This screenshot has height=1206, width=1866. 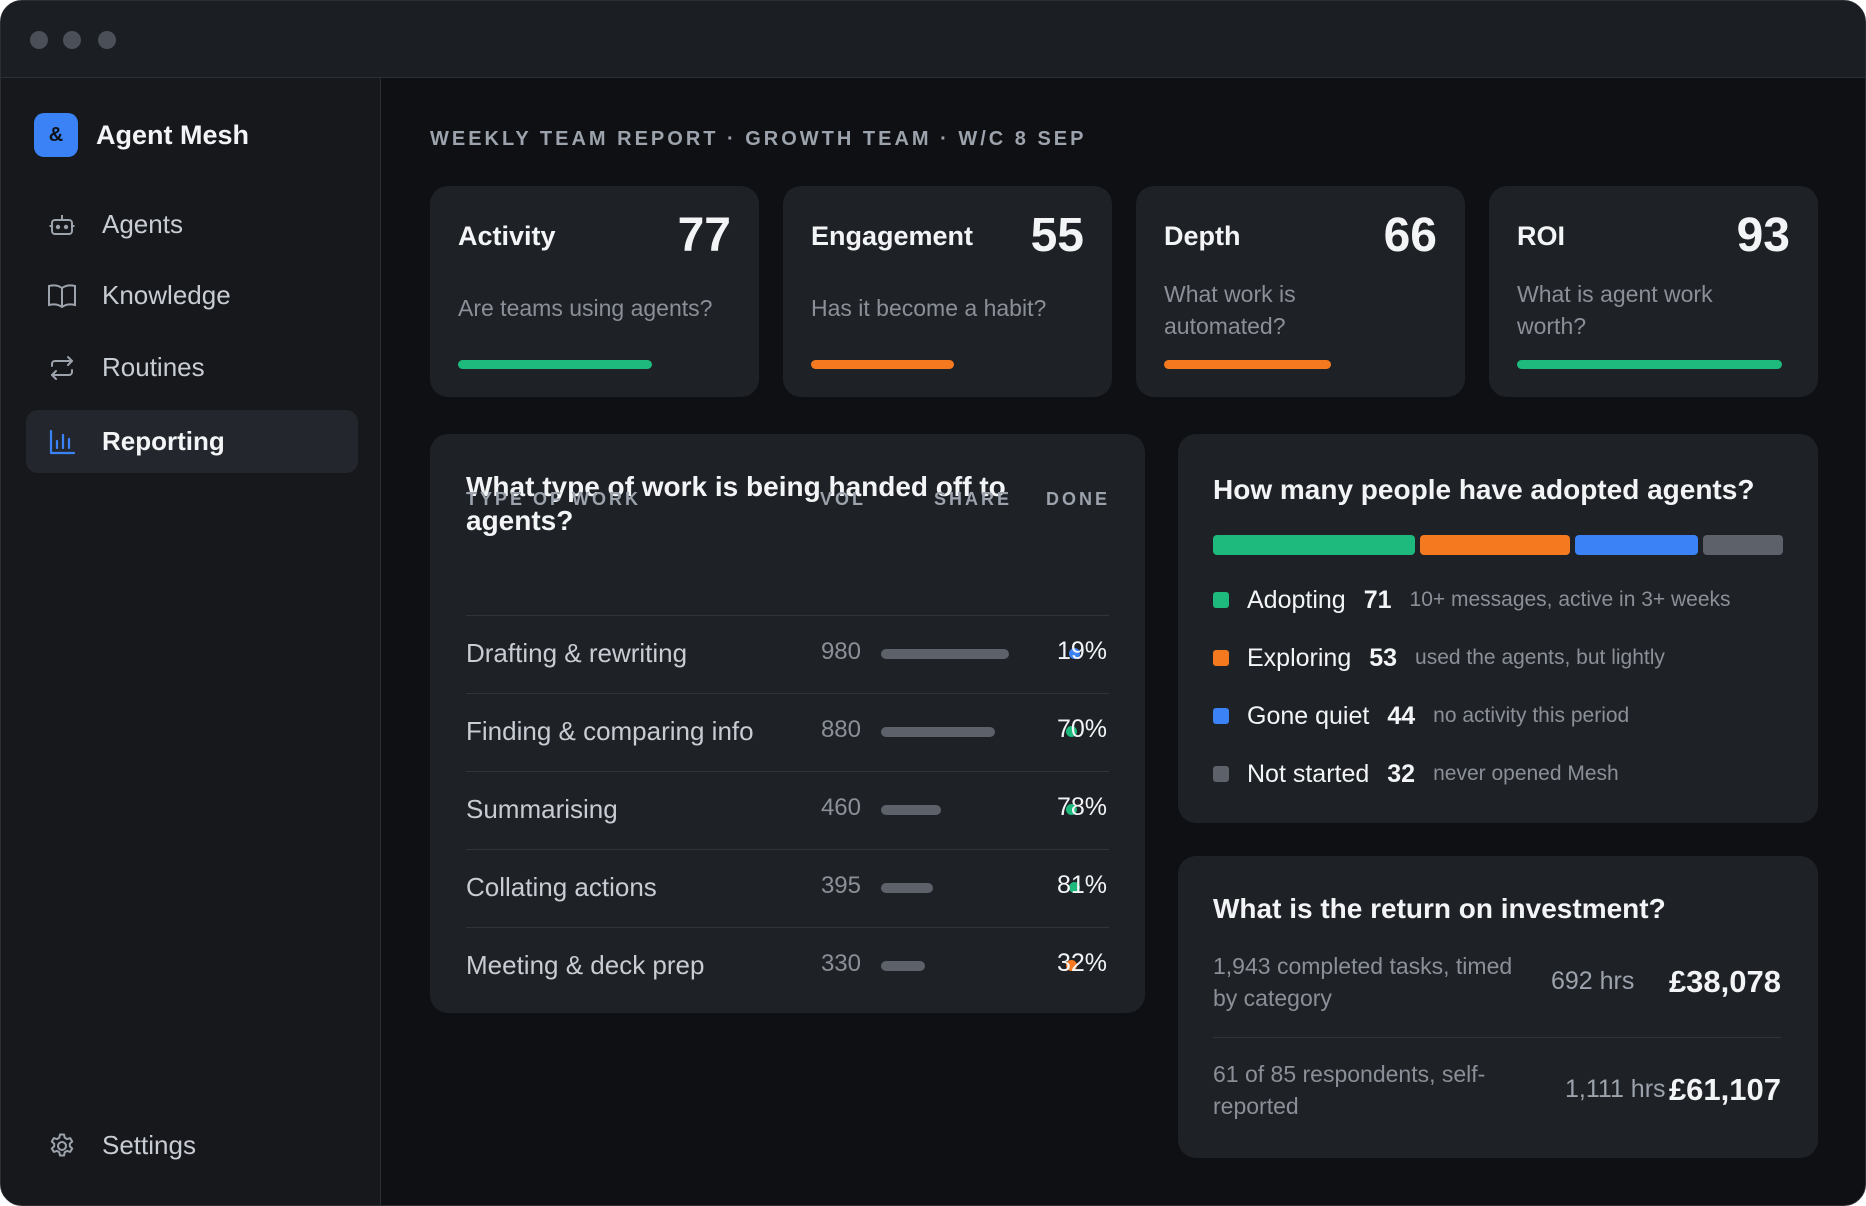 What do you see at coordinates (1531, 715) in the screenshot?
I see `legend-description: no activity this period` at bounding box center [1531, 715].